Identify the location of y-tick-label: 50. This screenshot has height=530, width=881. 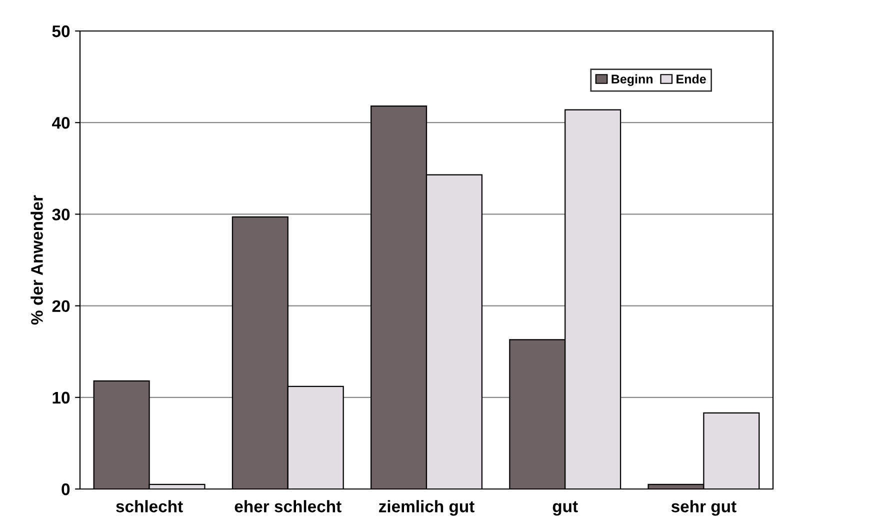
(61, 31).